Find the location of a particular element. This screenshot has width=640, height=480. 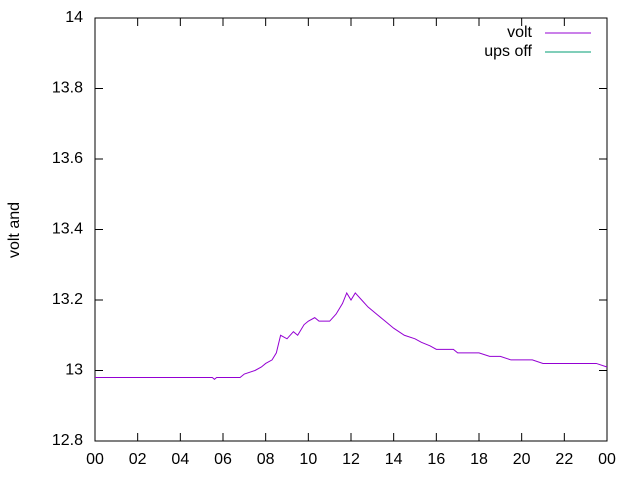

x-tick-label: 06 is located at coordinates (223, 459).